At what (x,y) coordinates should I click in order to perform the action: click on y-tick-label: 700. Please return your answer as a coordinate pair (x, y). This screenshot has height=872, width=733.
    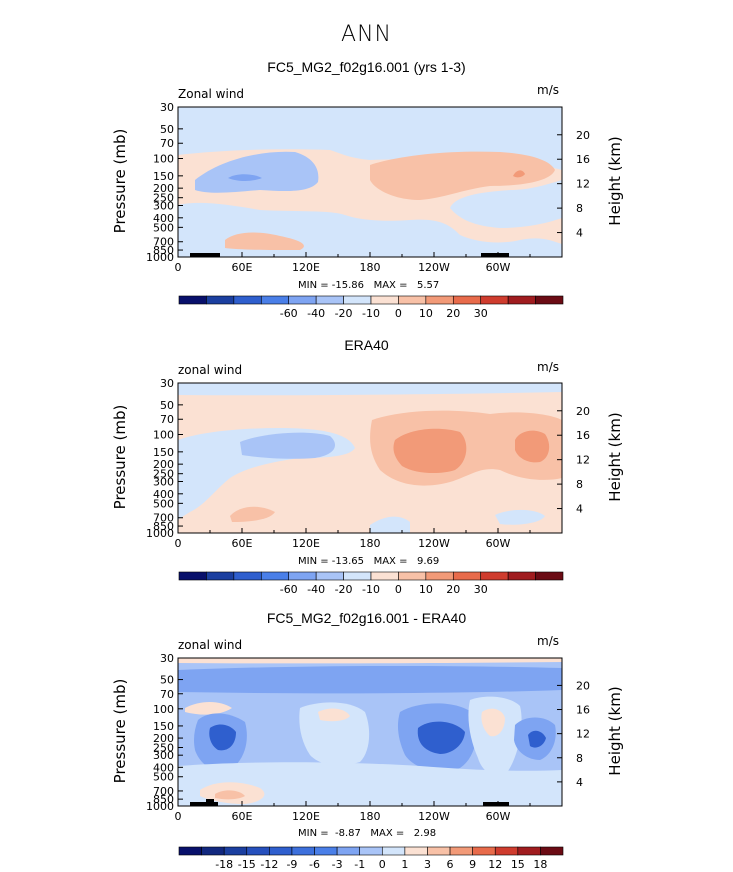
    Looking at the image, I should click on (163, 242).